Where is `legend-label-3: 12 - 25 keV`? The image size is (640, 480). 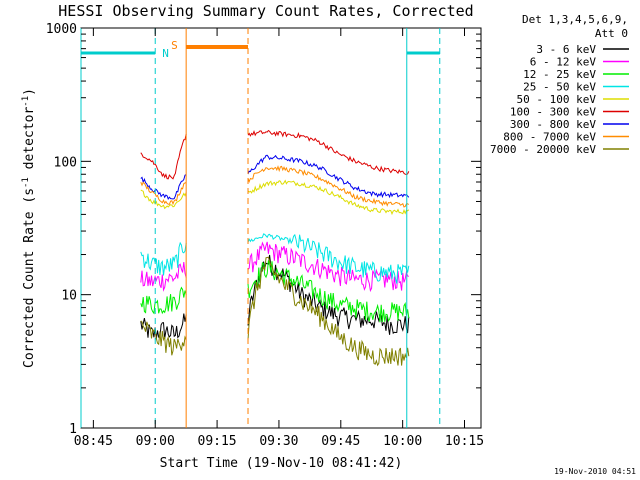
legend-label-3: 12 - 25 keV is located at coordinates (559, 74).